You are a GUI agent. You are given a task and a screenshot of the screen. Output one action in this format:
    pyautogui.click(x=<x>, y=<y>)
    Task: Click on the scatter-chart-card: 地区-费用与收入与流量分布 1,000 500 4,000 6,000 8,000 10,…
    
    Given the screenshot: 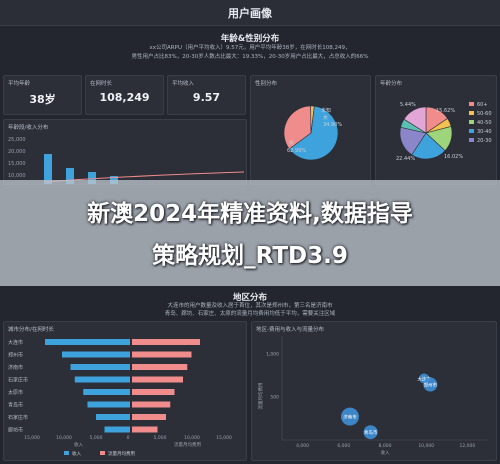 What is the action you would take?
    pyautogui.click(x=374, y=391)
    